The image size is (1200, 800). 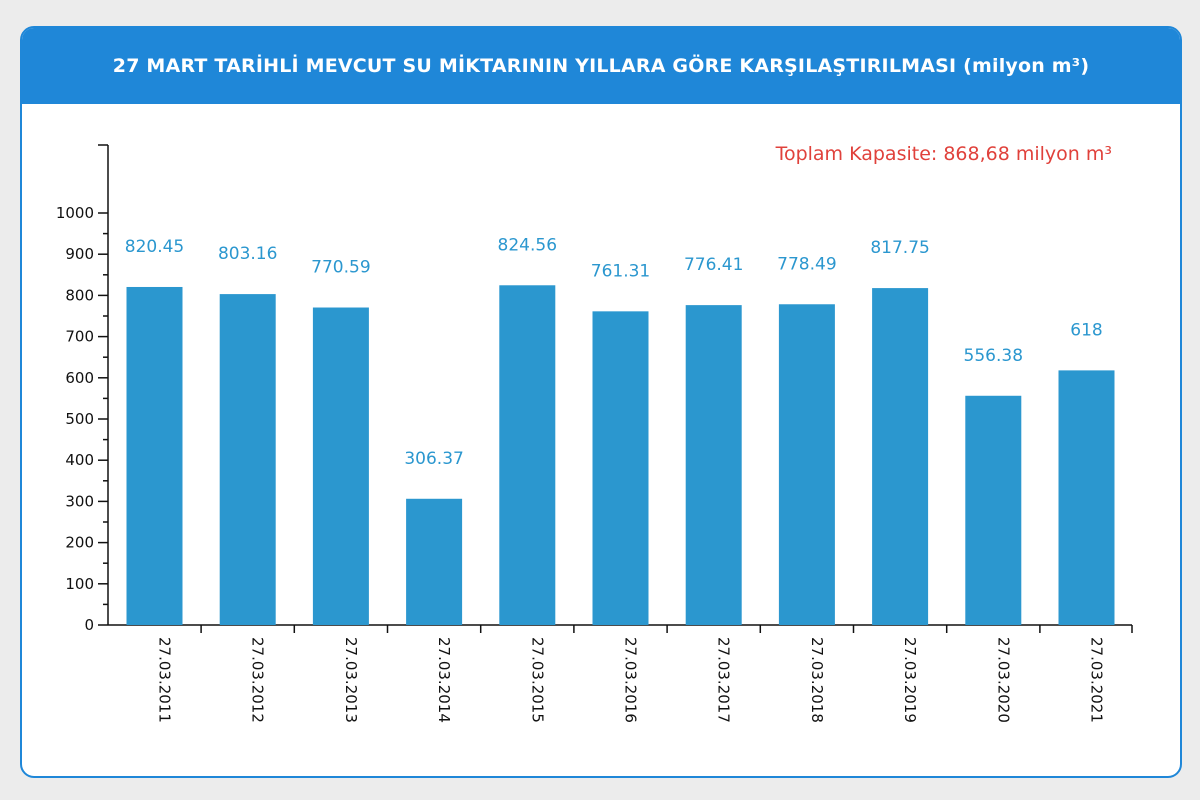 What do you see at coordinates (620, 271) in the screenshot?
I see `data-label: 761.31` at bounding box center [620, 271].